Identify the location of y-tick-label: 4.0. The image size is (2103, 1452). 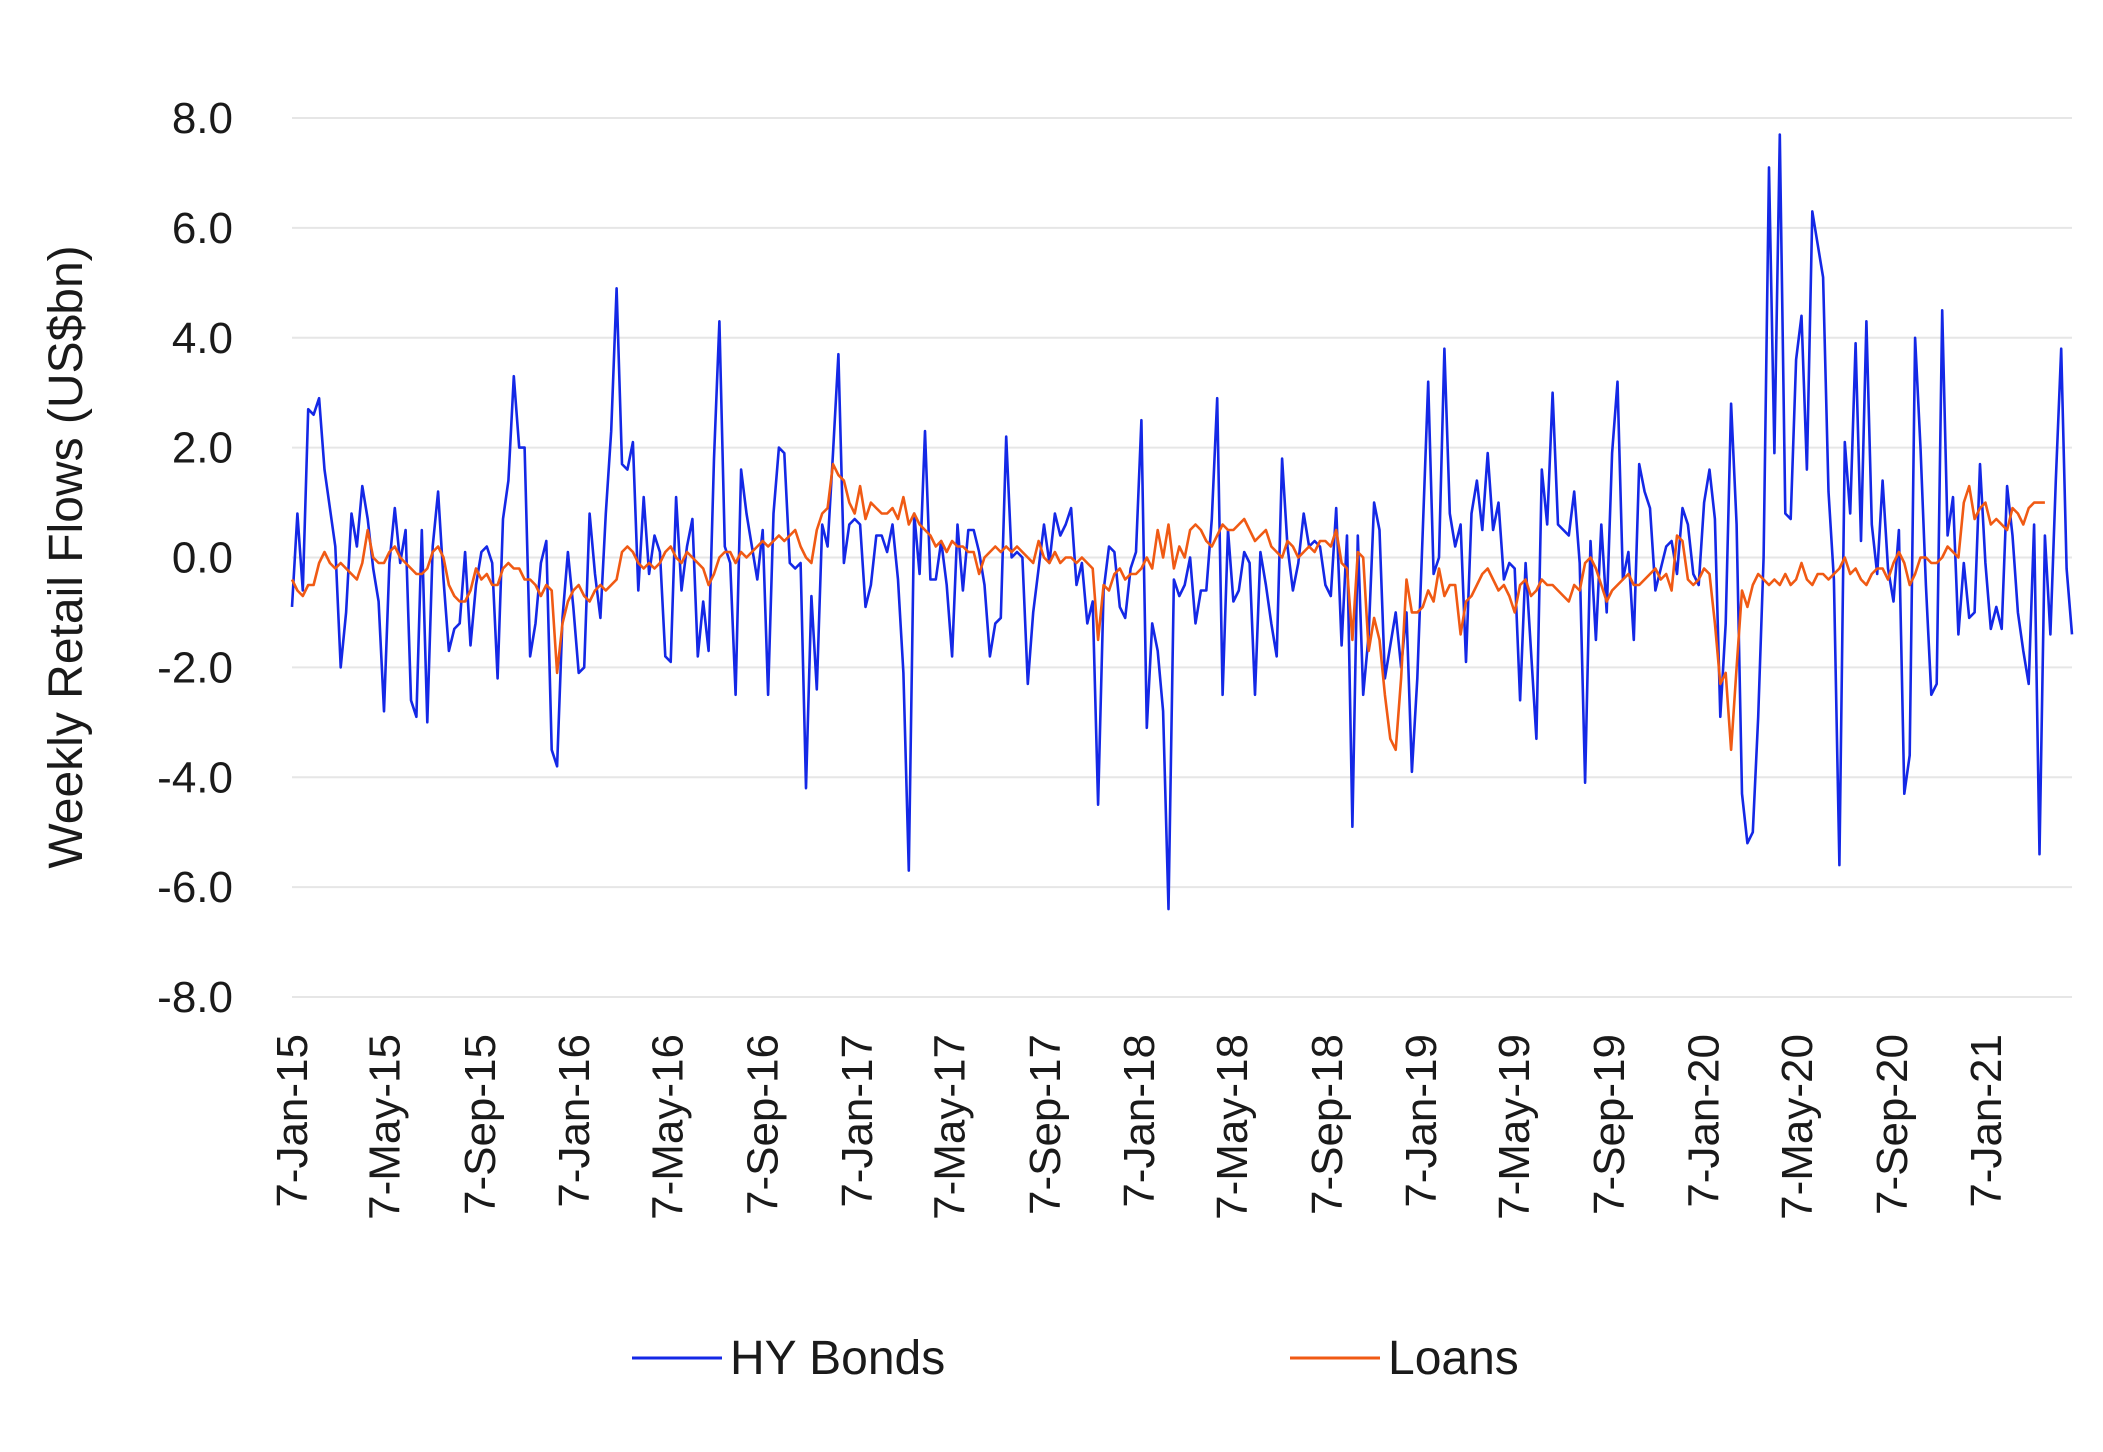
(202, 338).